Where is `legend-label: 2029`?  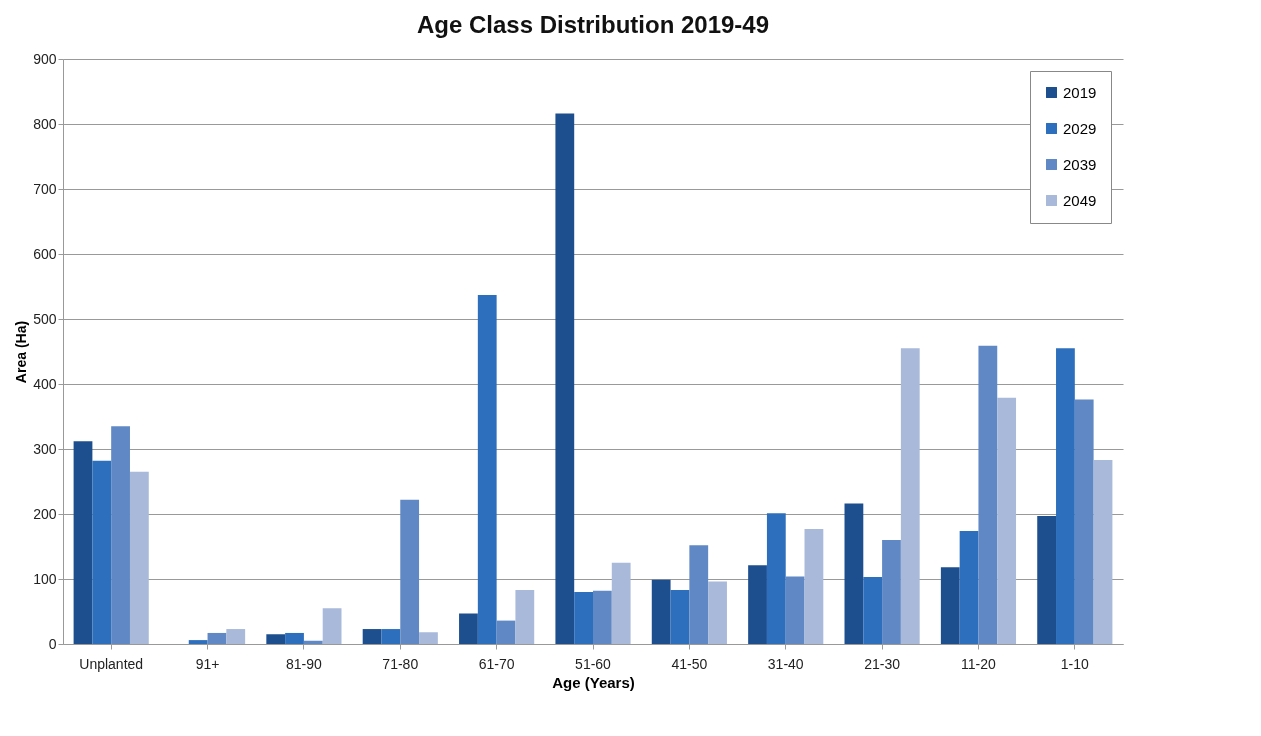 legend-label: 2029 is located at coordinates (1080, 128).